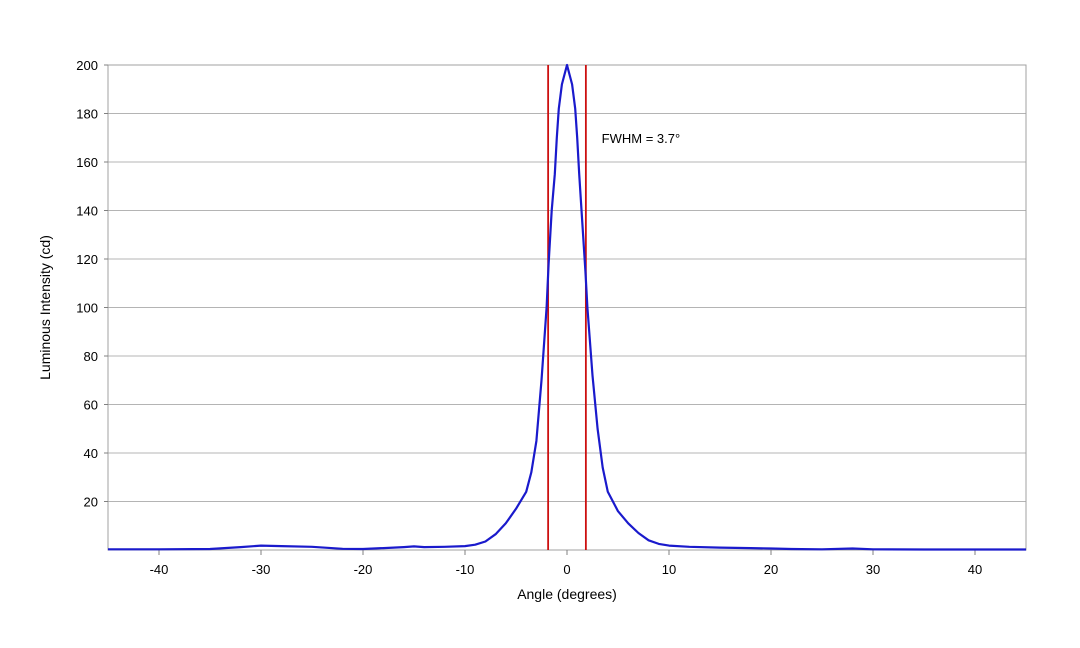  What do you see at coordinates (363, 569) in the screenshot?
I see `x-tick-label: -20` at bounding box center [363, 569].